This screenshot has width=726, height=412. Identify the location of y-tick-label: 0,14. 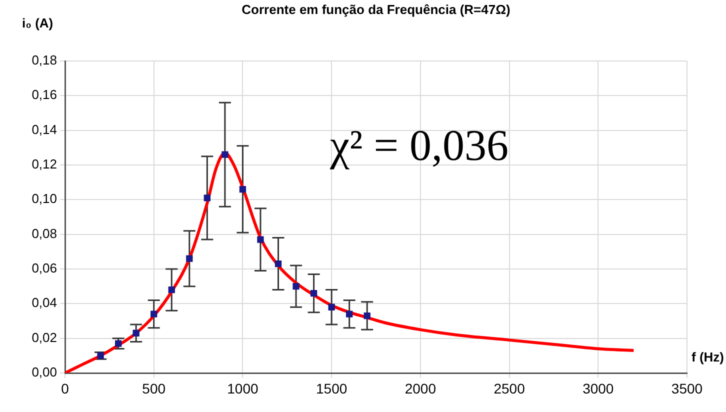
(44, 129).